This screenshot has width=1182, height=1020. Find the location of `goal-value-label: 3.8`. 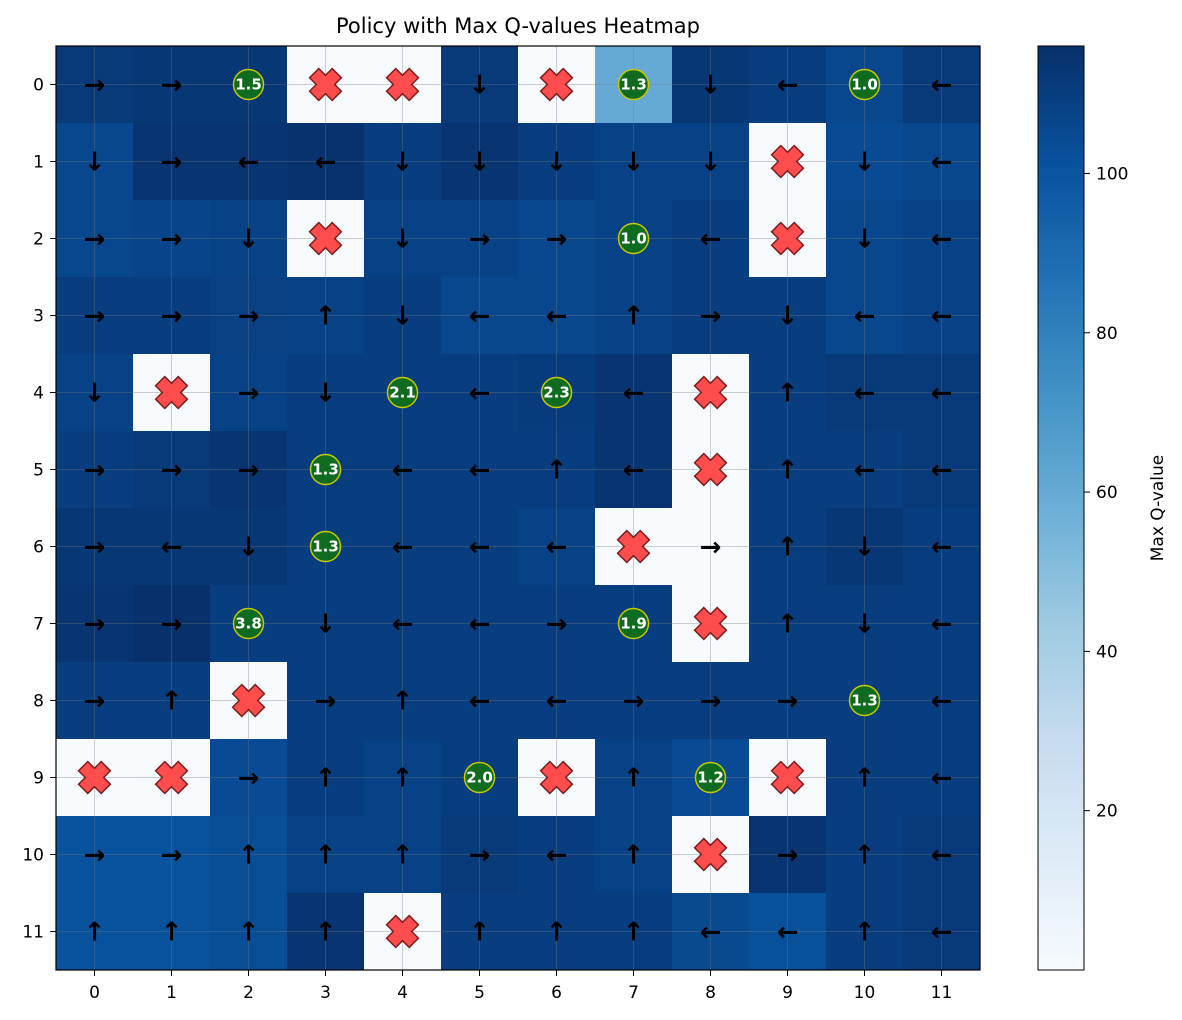

goal-value-label: 3.8 is located at coordinates (248, 624).